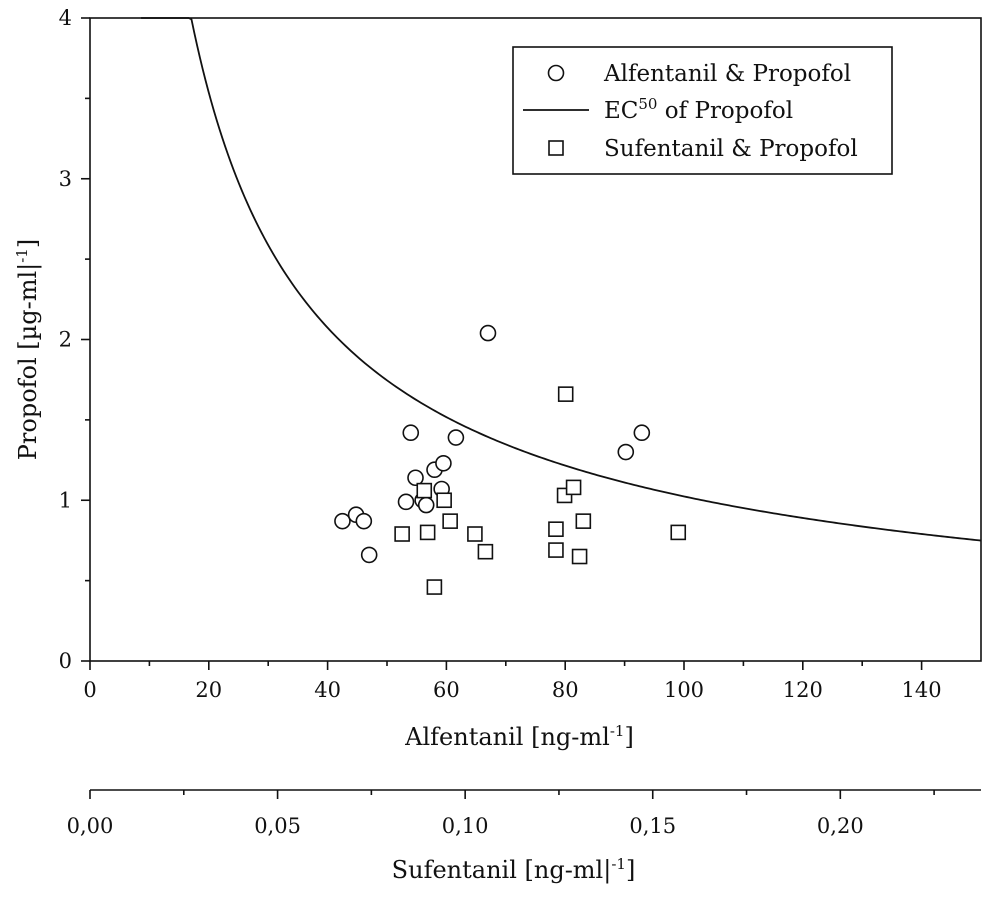 The image size is (1000, 899). I want to click on x-tick-label: 120, so click(803, 690).